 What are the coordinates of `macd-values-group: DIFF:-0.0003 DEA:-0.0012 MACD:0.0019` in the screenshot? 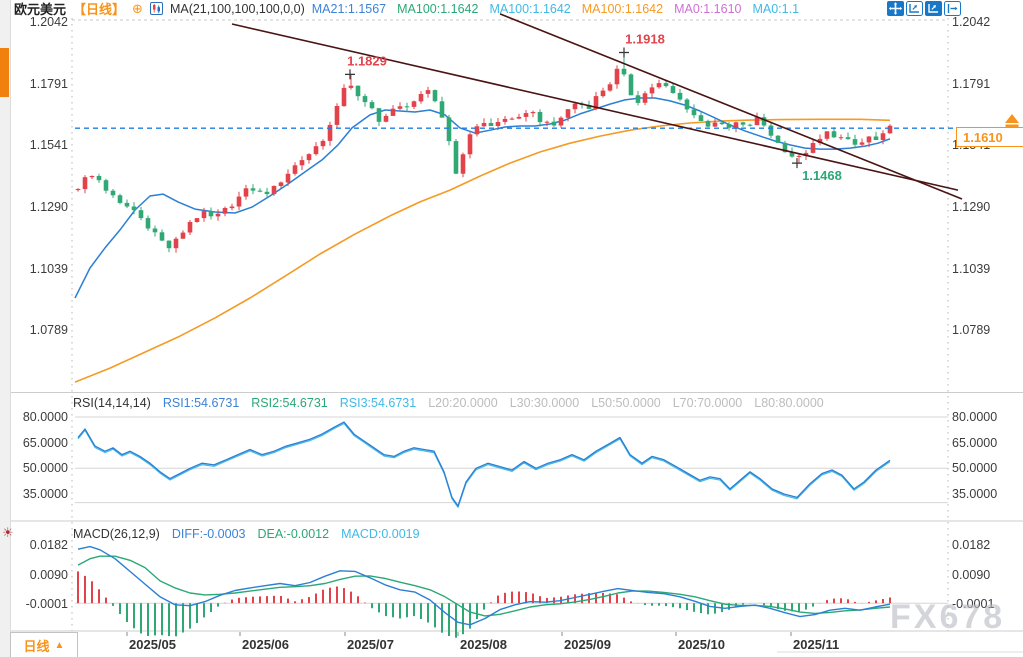 It's located at (296, 534).